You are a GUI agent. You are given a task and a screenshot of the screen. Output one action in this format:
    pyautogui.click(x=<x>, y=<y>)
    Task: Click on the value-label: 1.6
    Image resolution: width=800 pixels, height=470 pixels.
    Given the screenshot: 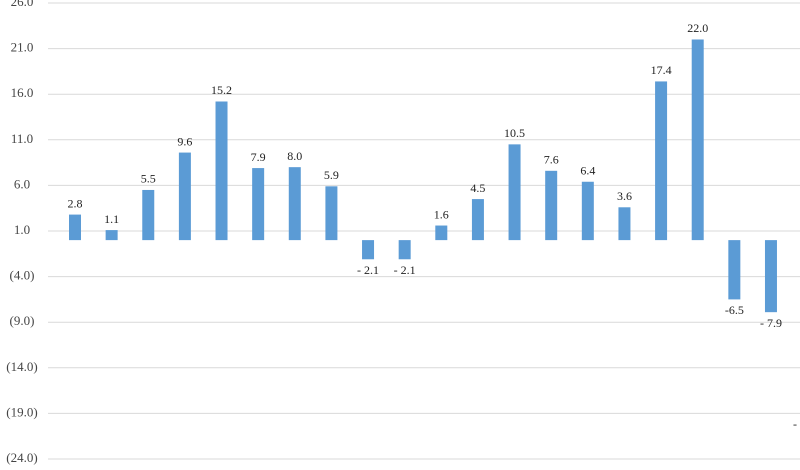 What is the action you would take?
    pyautogui.click(x=441, y=214)
    